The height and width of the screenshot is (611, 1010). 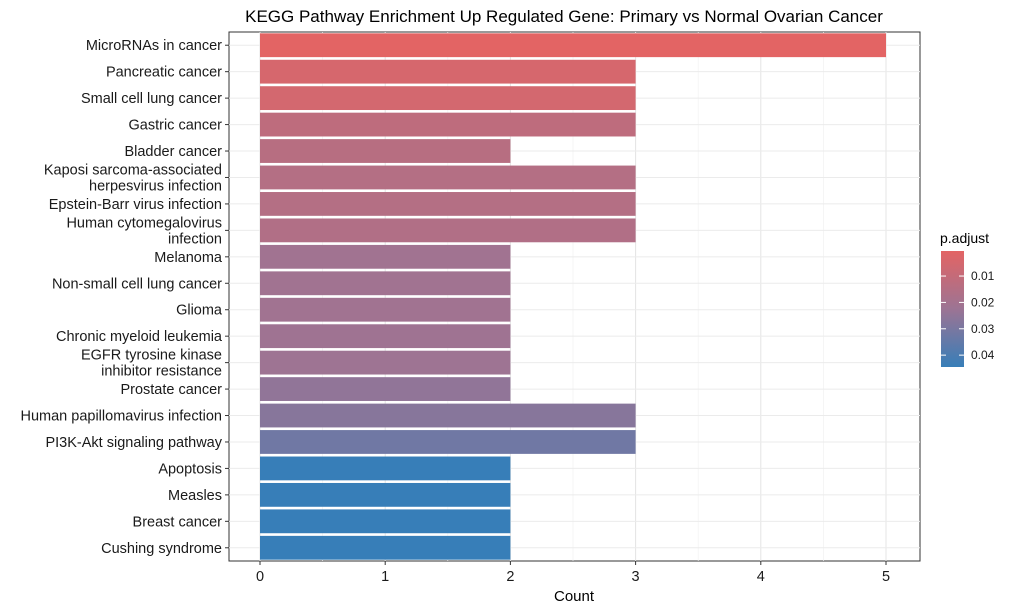 I want to click on legend-colorbar, so click(x=952, y=309).